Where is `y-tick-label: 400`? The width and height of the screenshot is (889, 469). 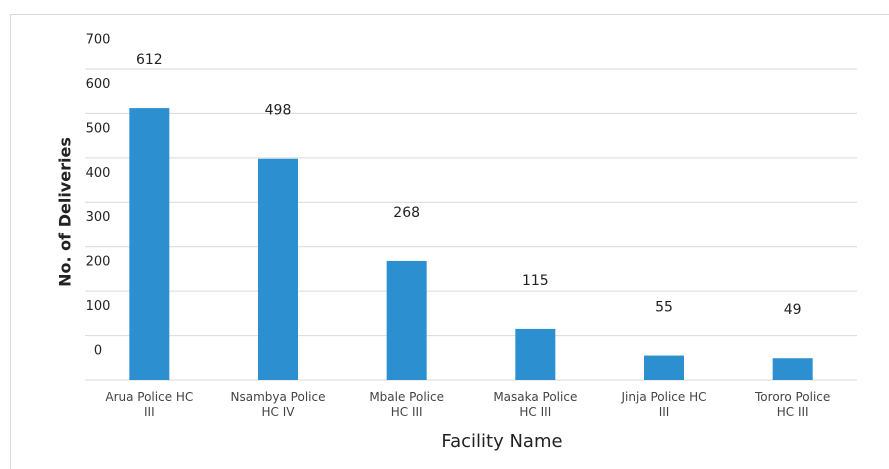
y-tick-label: 400 is located at coordinates (98, 173).